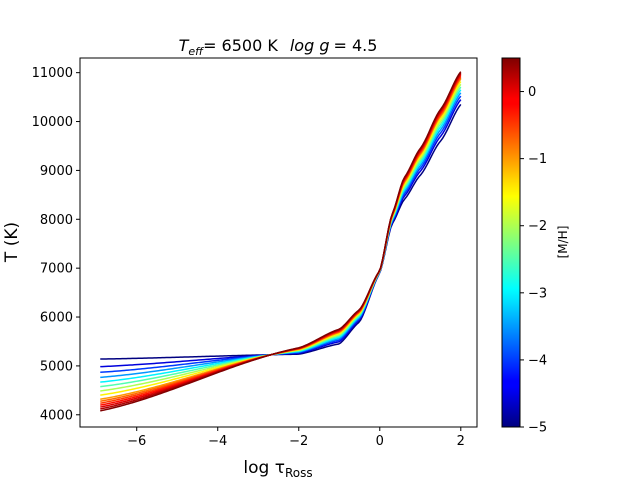 This screenshot has width=640, height=480. What do you see at coordinates (563, 242) in the screenshot?
I see `colorbar-label: [M/H]` at bounding box center [563, 242].